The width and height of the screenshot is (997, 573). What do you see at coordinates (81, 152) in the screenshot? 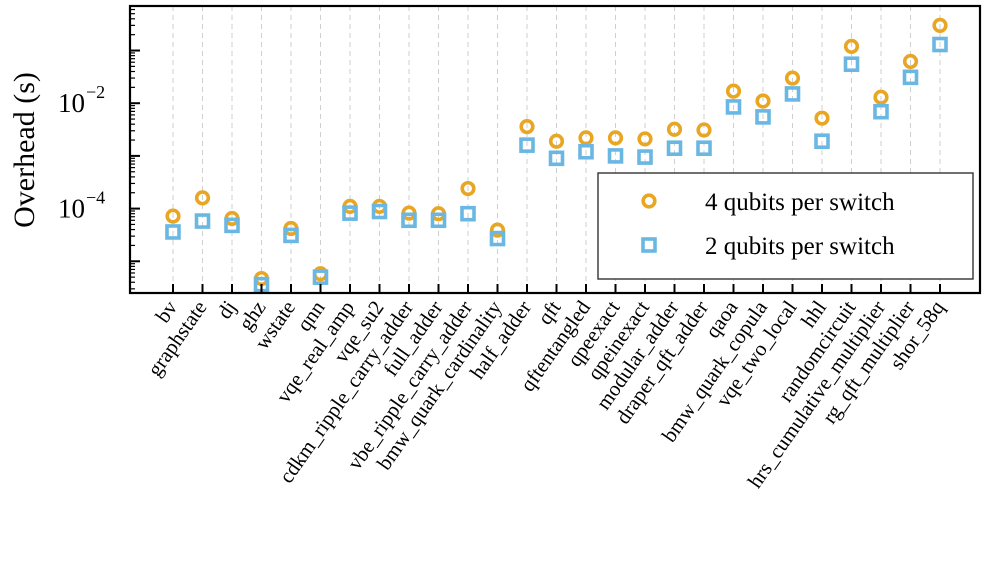
I see `y-tick-labels: 10−410−2` at bounding box center [81, 152].